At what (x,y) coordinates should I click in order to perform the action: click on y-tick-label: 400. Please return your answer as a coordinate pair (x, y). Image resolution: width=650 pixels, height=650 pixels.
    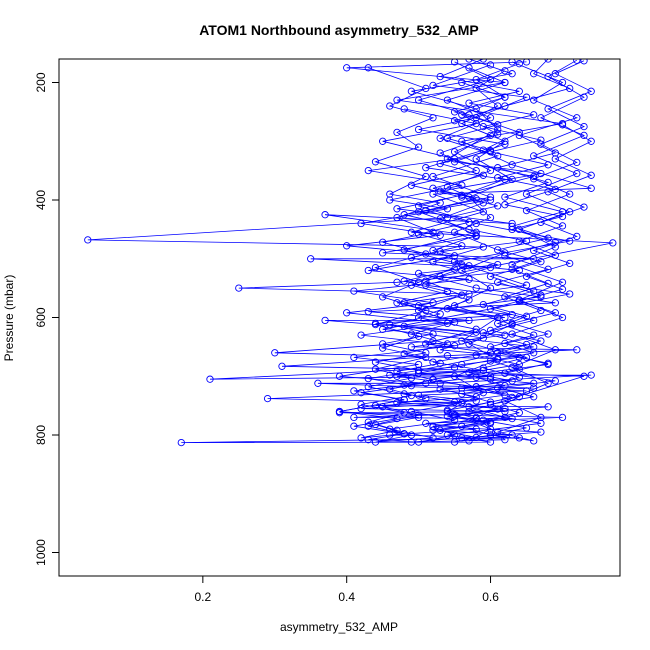
    Looking at the image, I should click on (41, 200).